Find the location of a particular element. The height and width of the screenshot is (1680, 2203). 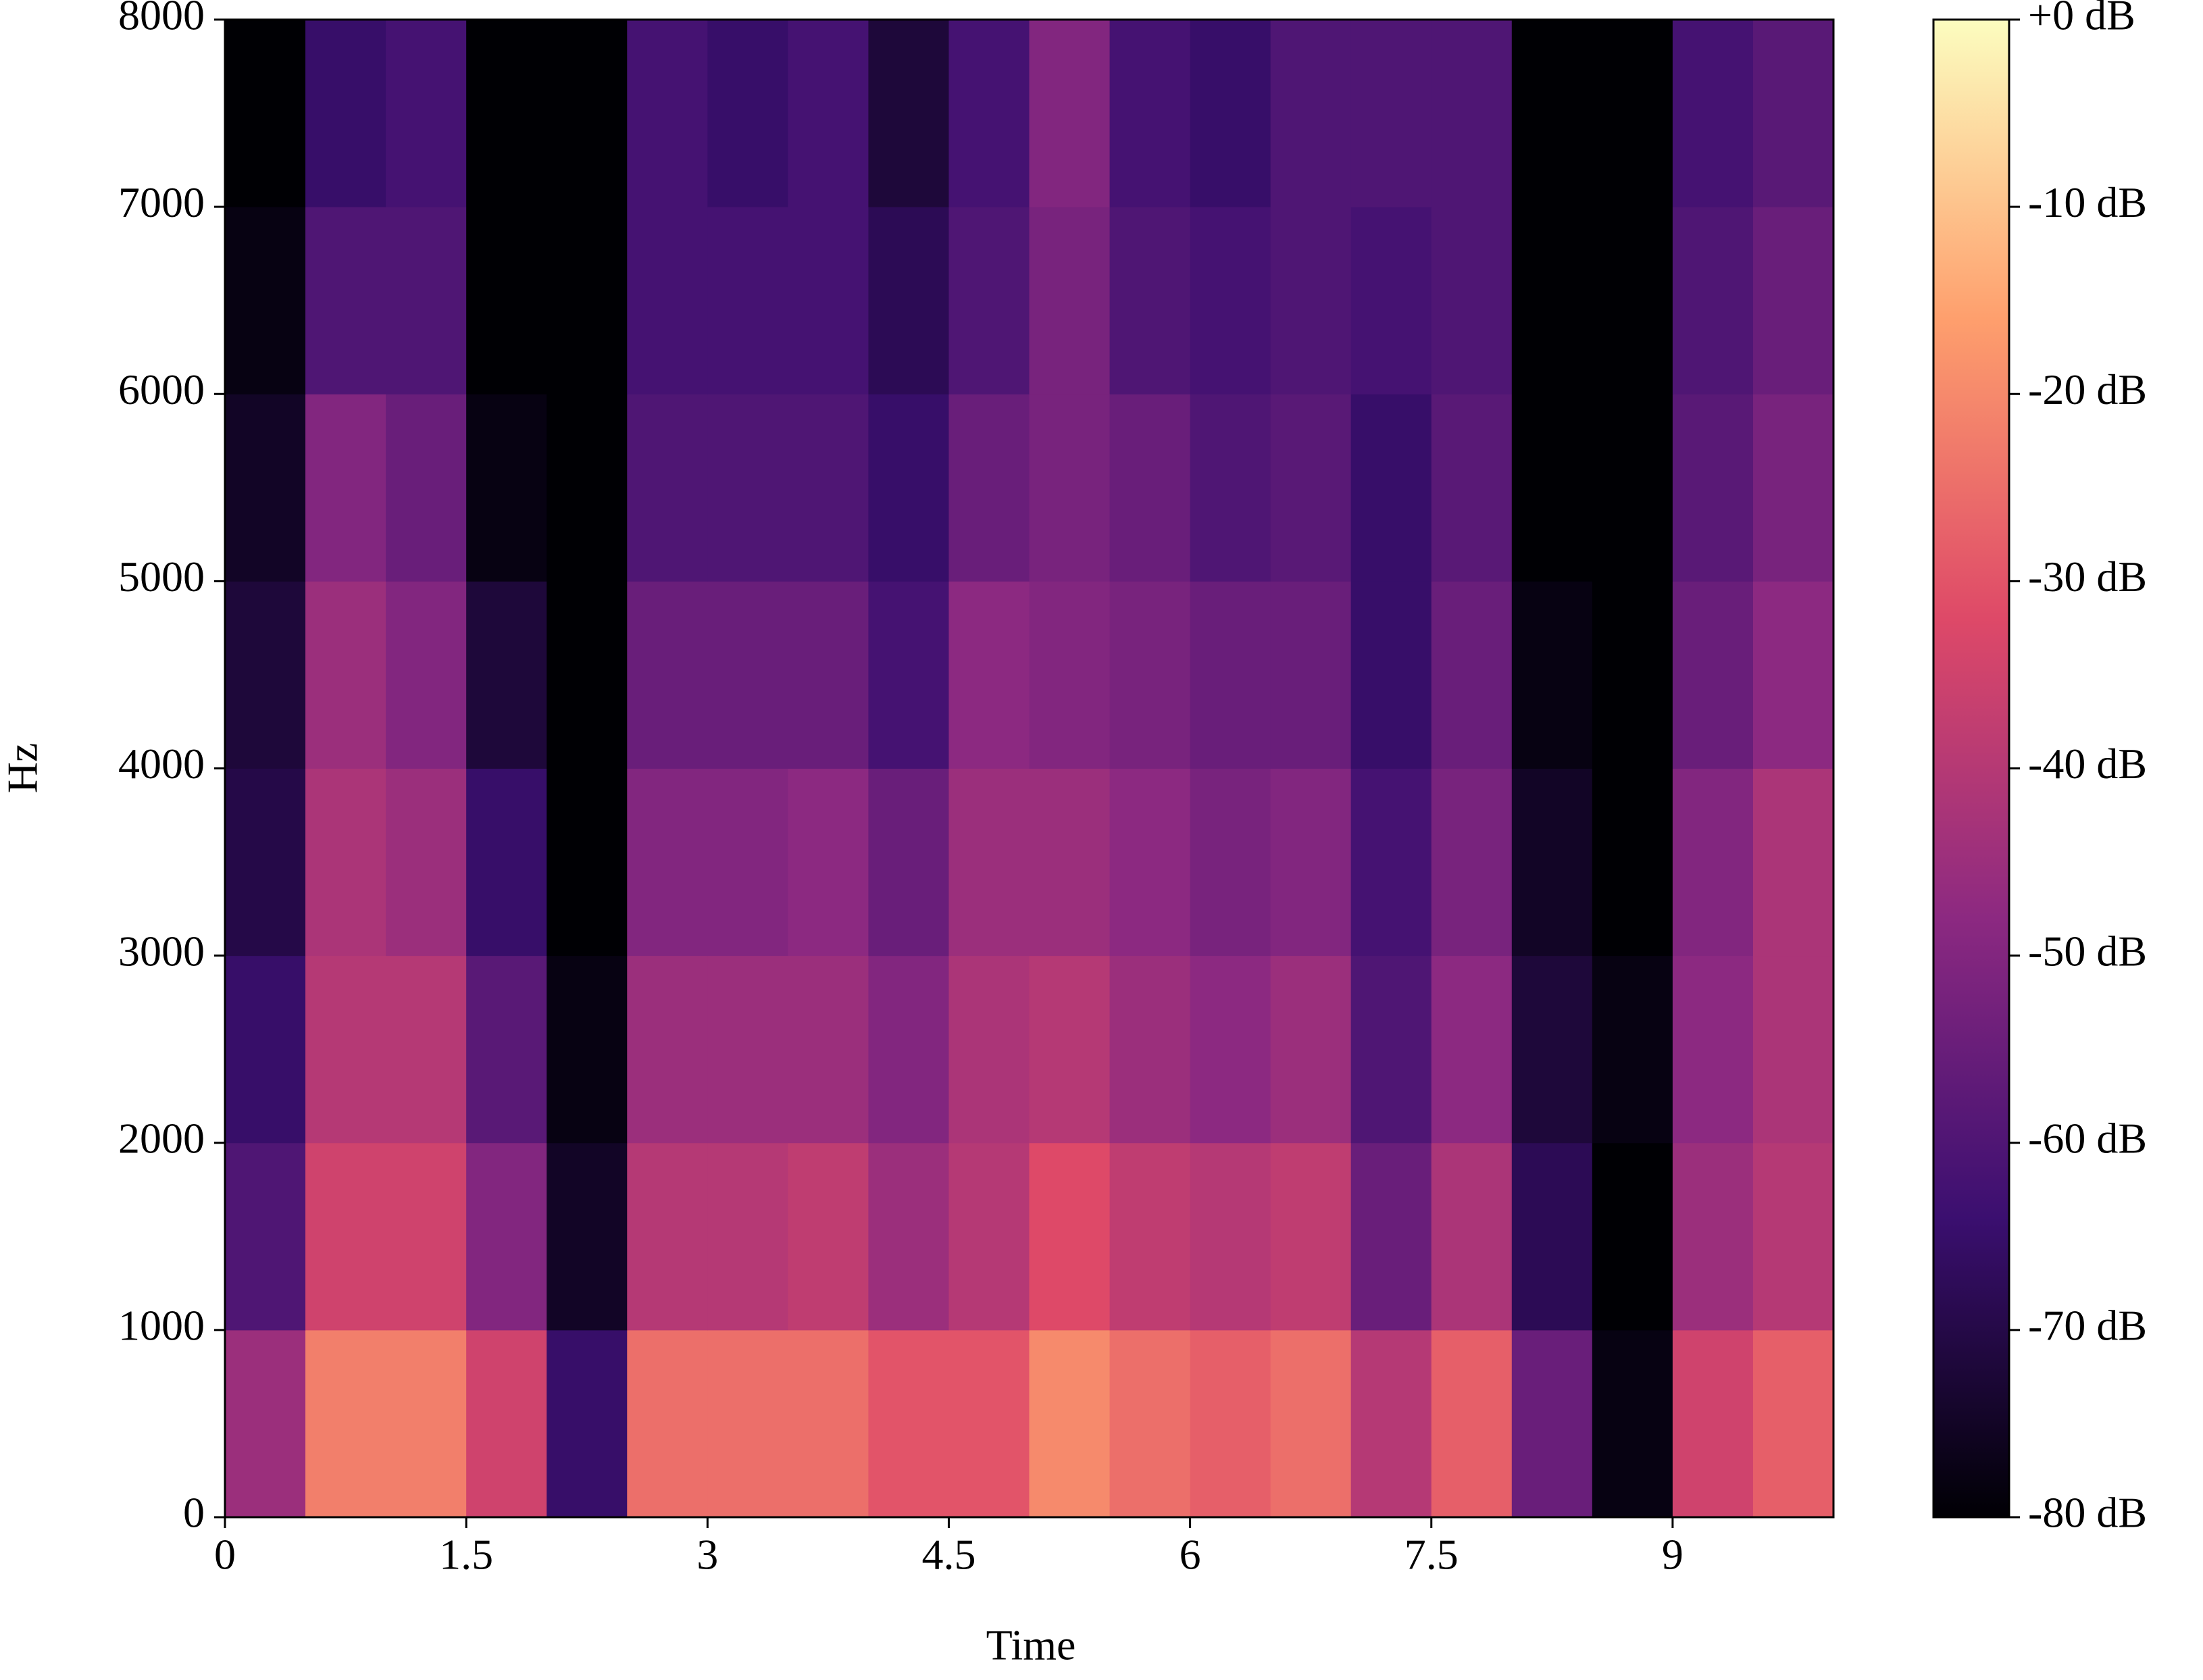

y-tick-label: 0 is located at coordinates (194, 1513).